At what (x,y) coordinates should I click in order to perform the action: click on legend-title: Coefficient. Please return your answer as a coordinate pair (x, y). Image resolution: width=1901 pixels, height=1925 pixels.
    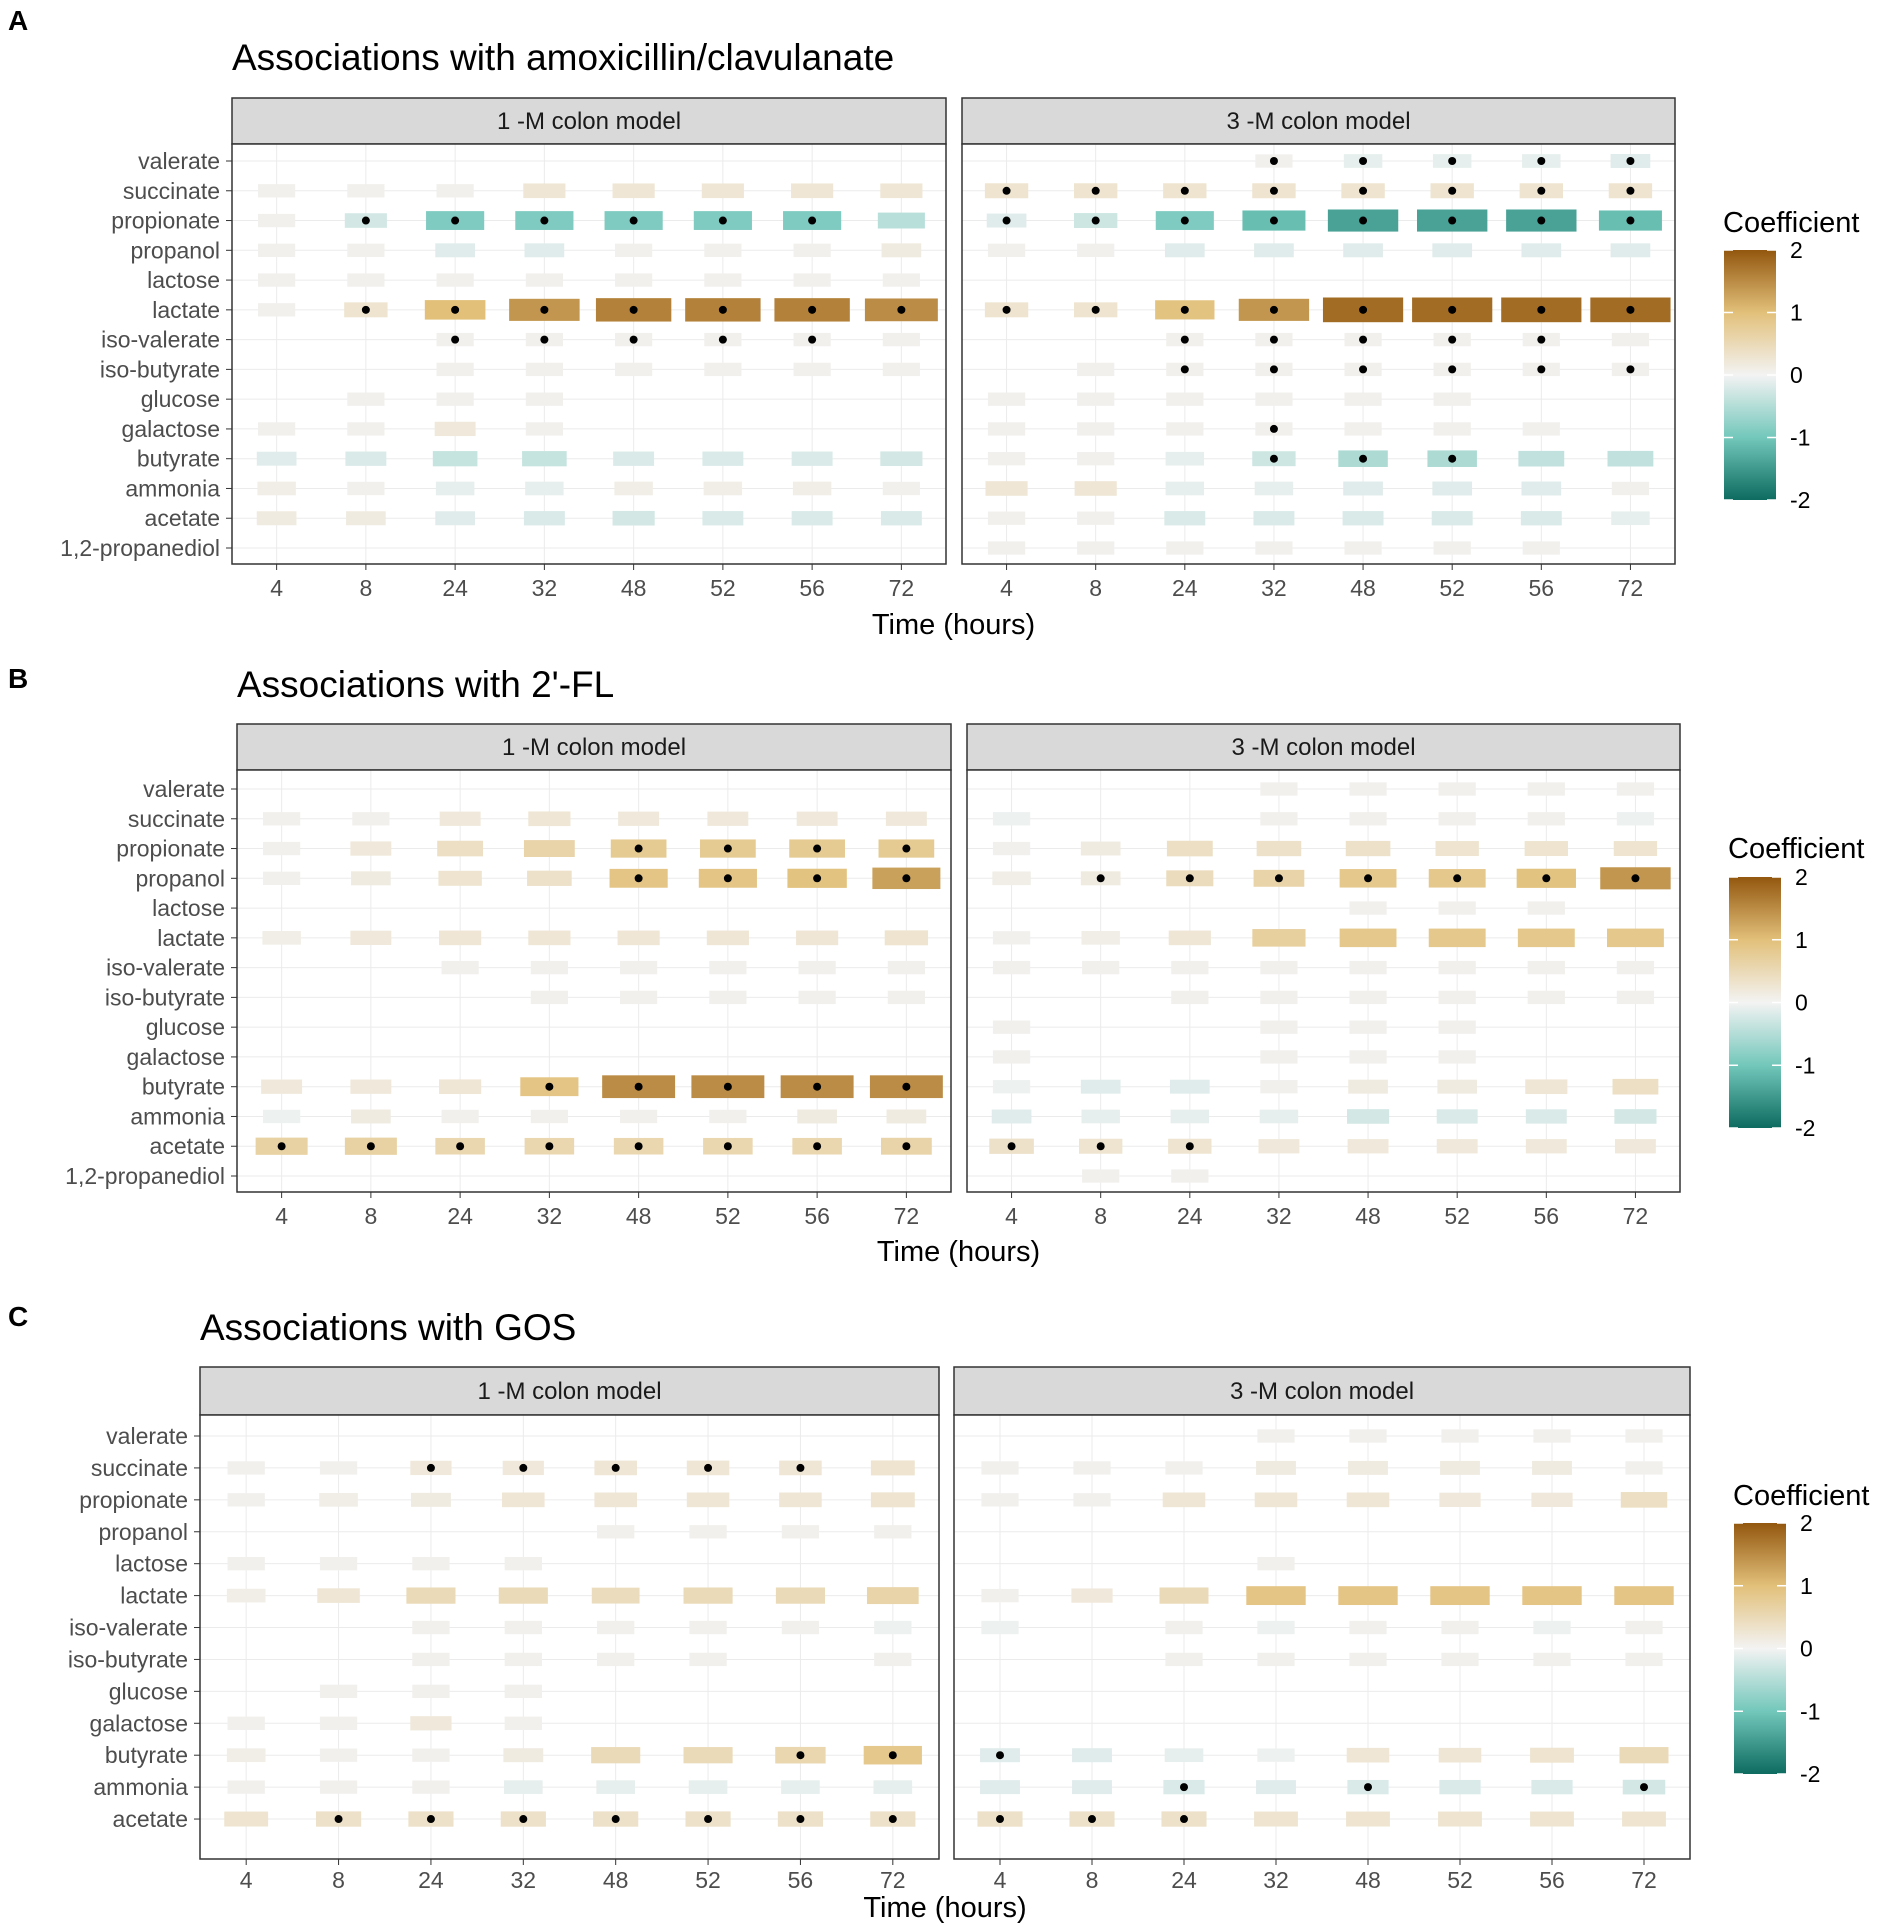
    Looking at the image, I should click on (1801, 1496).